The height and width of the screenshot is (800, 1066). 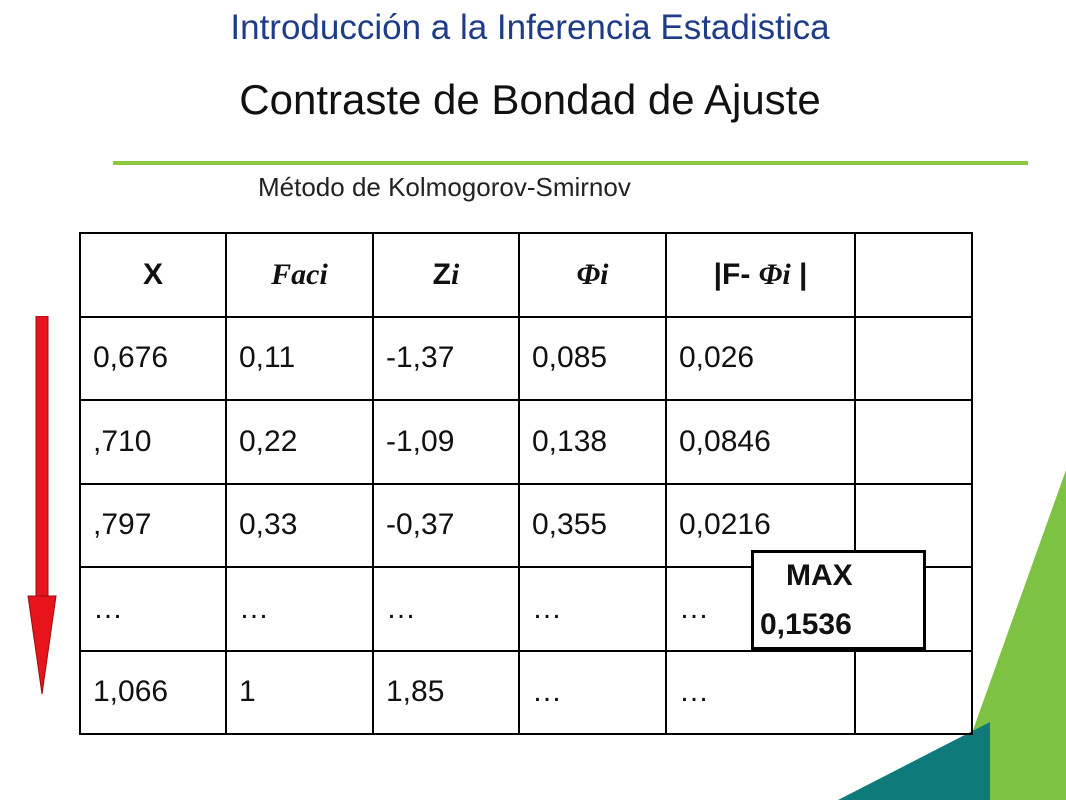 I want to click on cell-phi: 0,138, so click(x=592, y=442).